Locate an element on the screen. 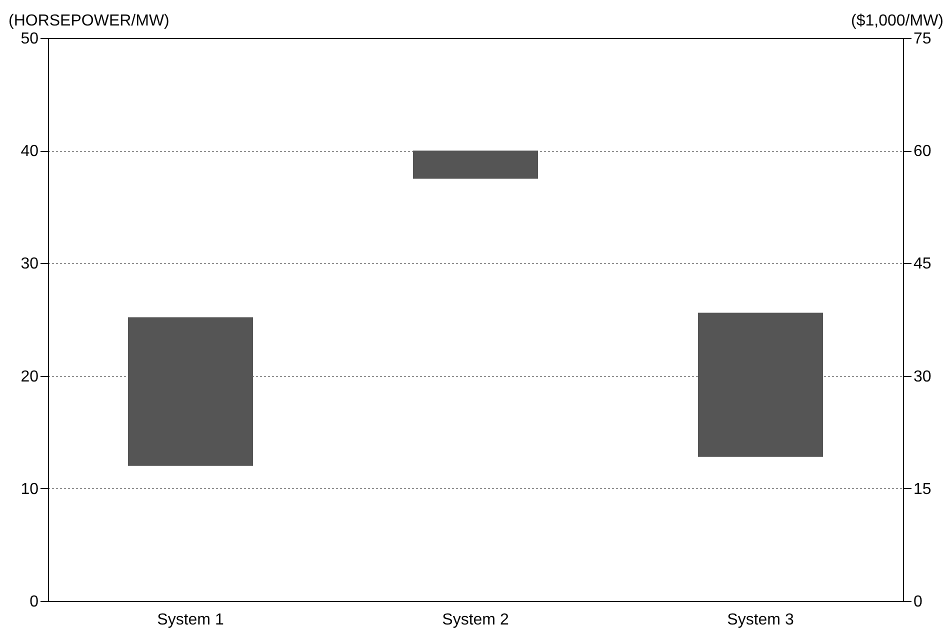  y-tick-label: 50 is located at coordinates (29, 39).